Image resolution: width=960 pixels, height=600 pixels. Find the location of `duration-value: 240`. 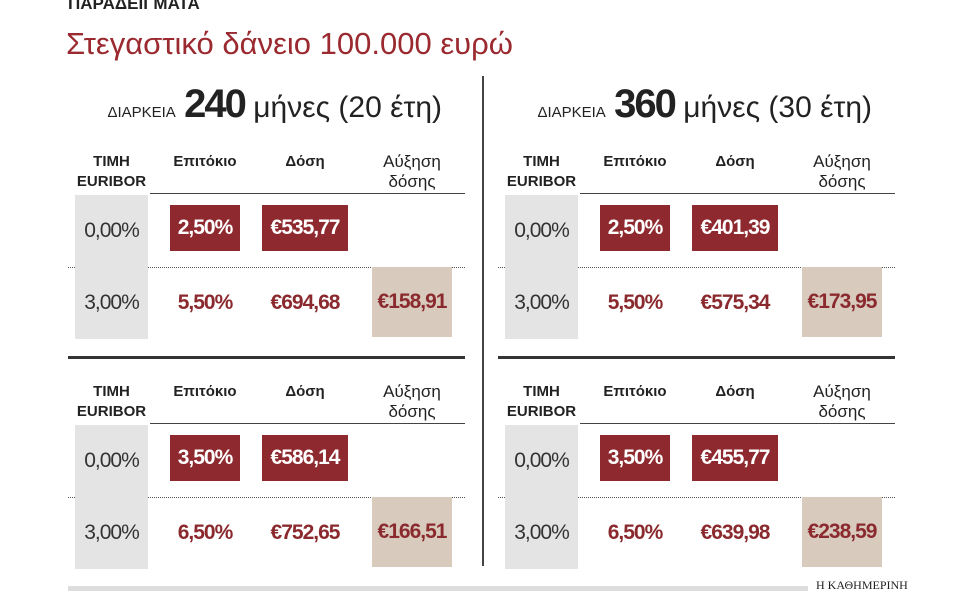

duration-value: 240 is located at coordinates (215, 104).